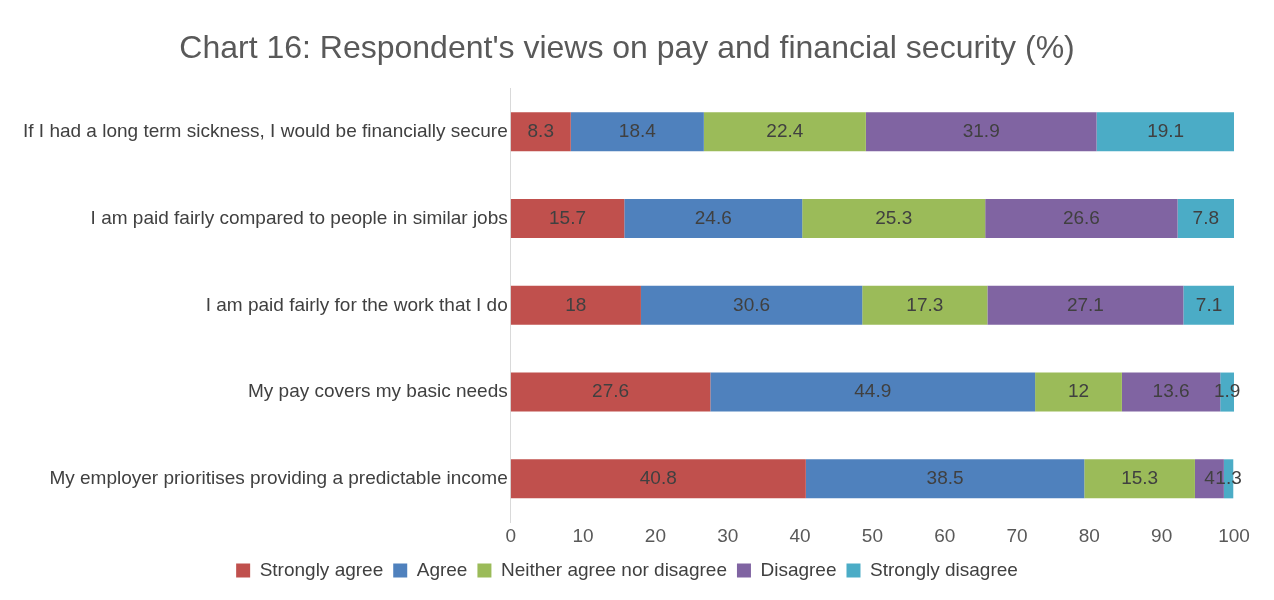  Describe the element at coordinates (872, 535) in the screenshot. I see `x-tick-label: 50` at that location.